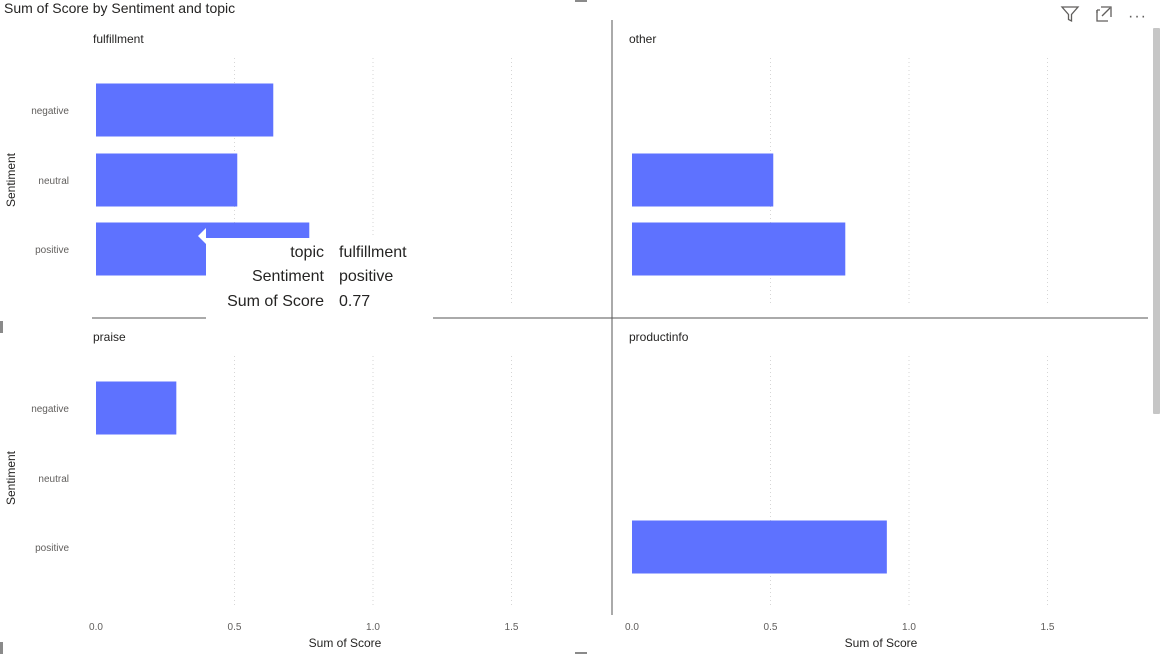  What do you see at coordinates (642, 39) in the screenshot?
I see `panel-title: other` at bounding box center [642, 39].